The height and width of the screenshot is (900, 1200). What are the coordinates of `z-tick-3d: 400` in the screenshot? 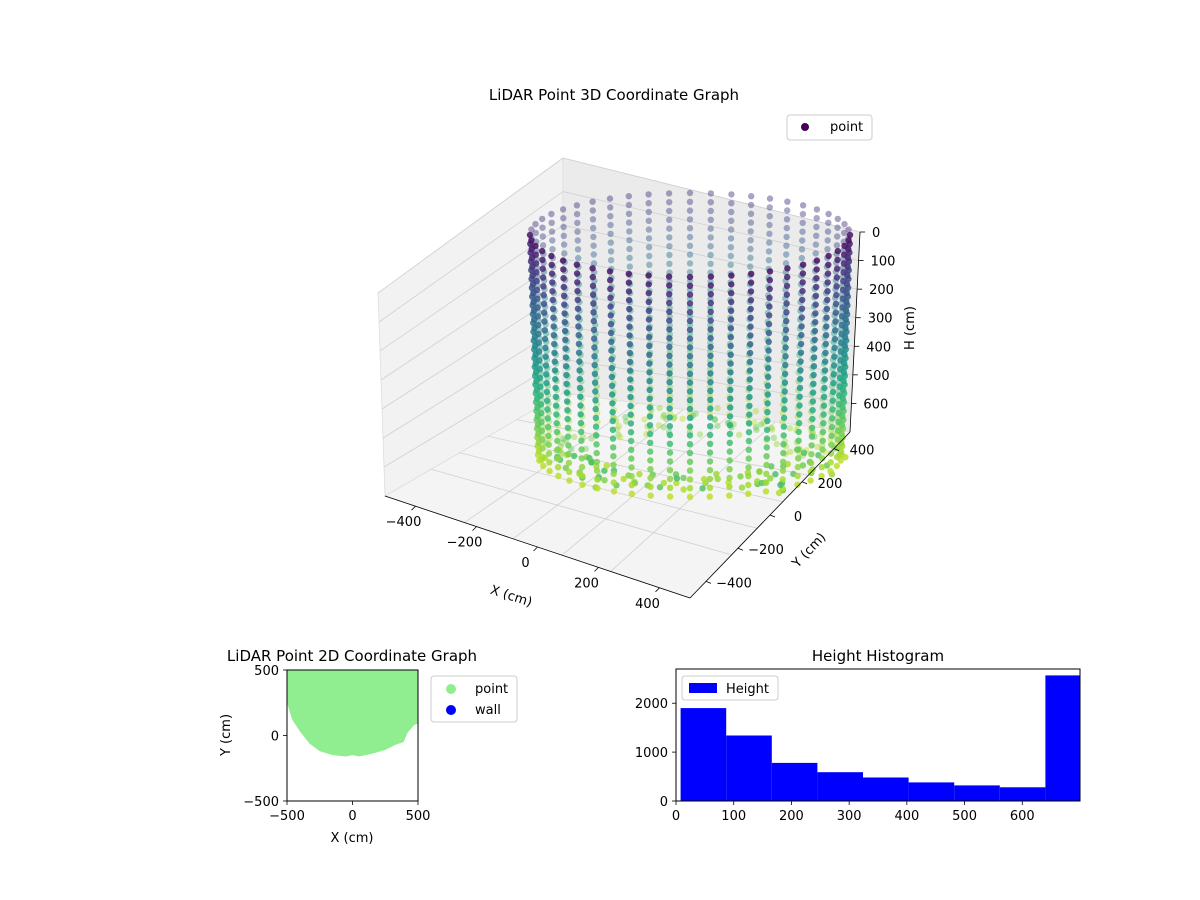 It's located at (878, 347).